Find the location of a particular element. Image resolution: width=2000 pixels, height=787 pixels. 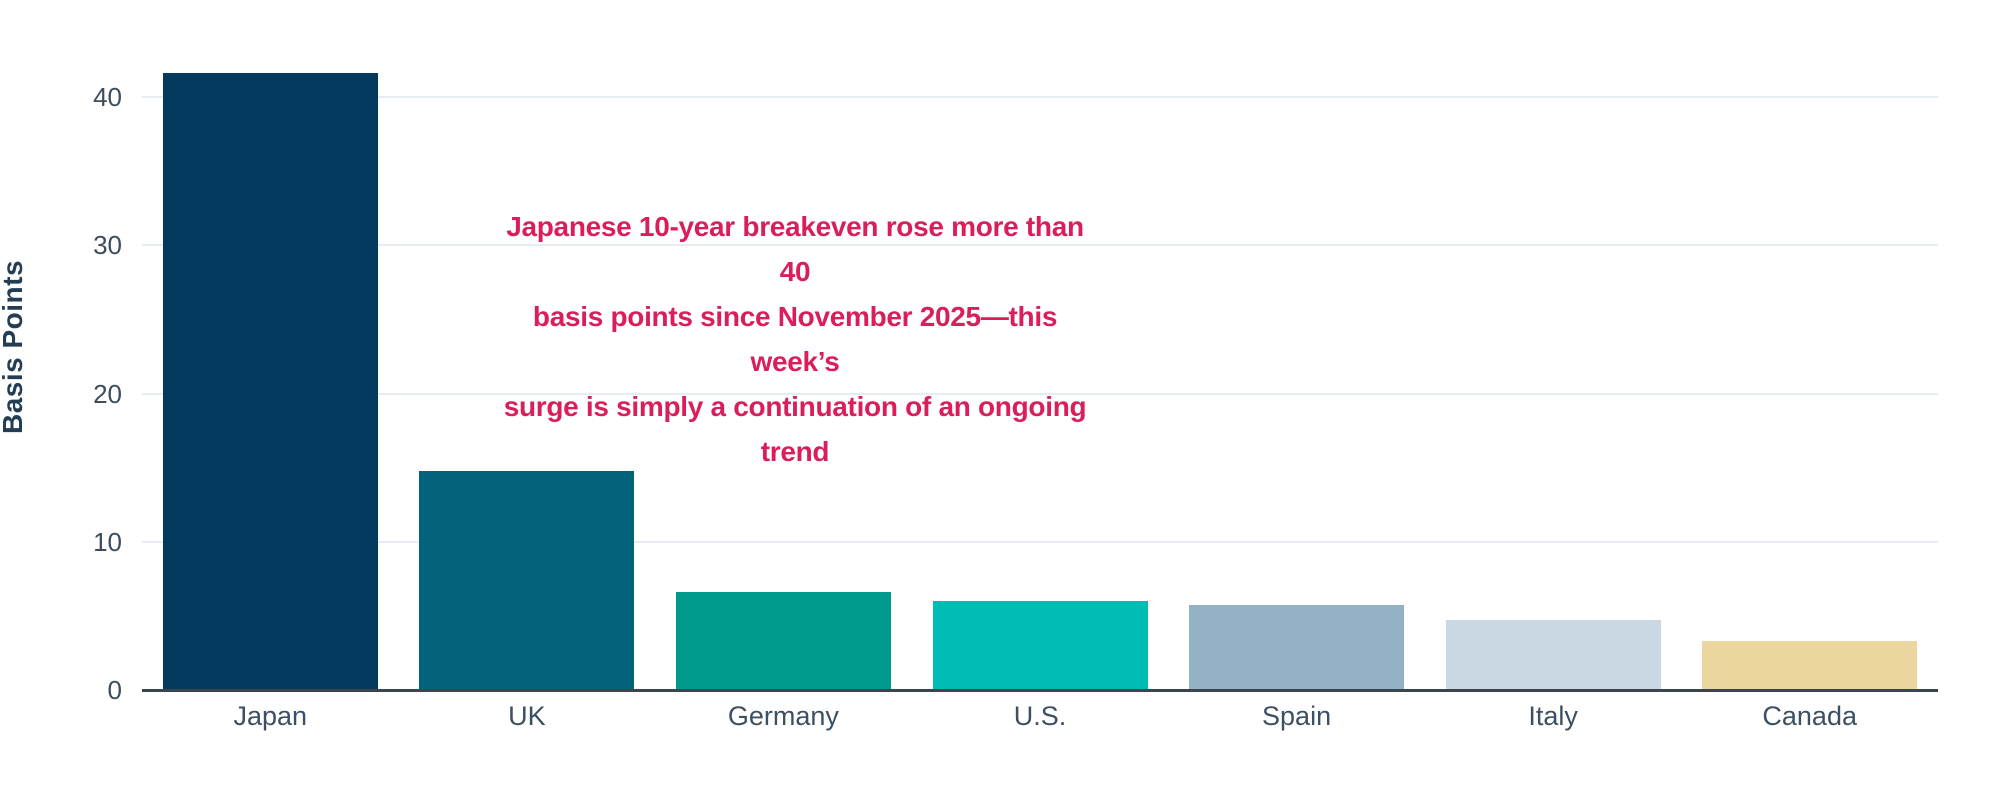

x-label-japan: Japan is located at coordinates (270, 716).